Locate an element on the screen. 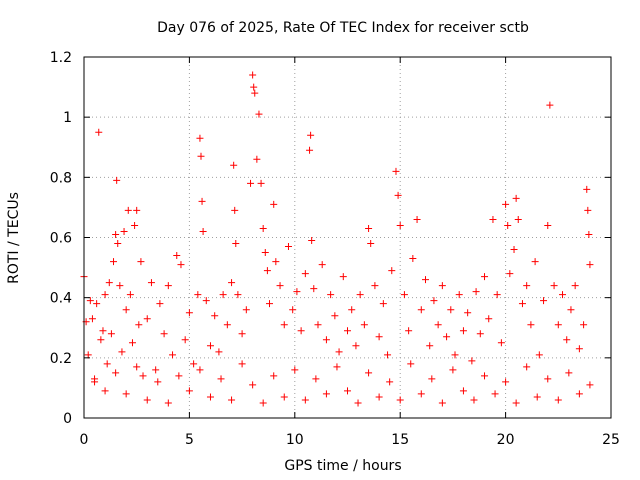 Image resolution: width=640 pixels, height=480 pixels. y-tick-label: 0 is located at coordinates (67, 419).